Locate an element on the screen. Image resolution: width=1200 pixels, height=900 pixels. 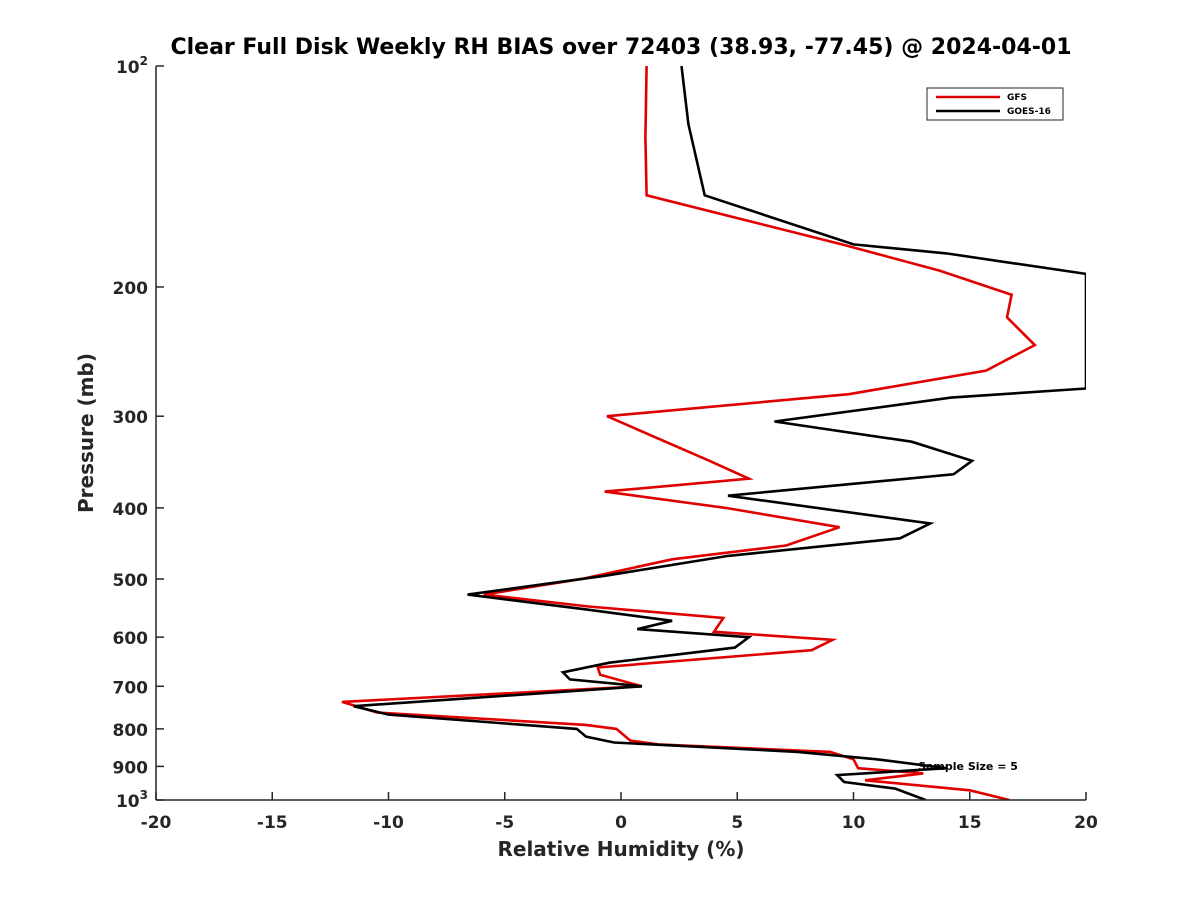
legend: GFS GOES-16 is located at coordinates (995, 104).